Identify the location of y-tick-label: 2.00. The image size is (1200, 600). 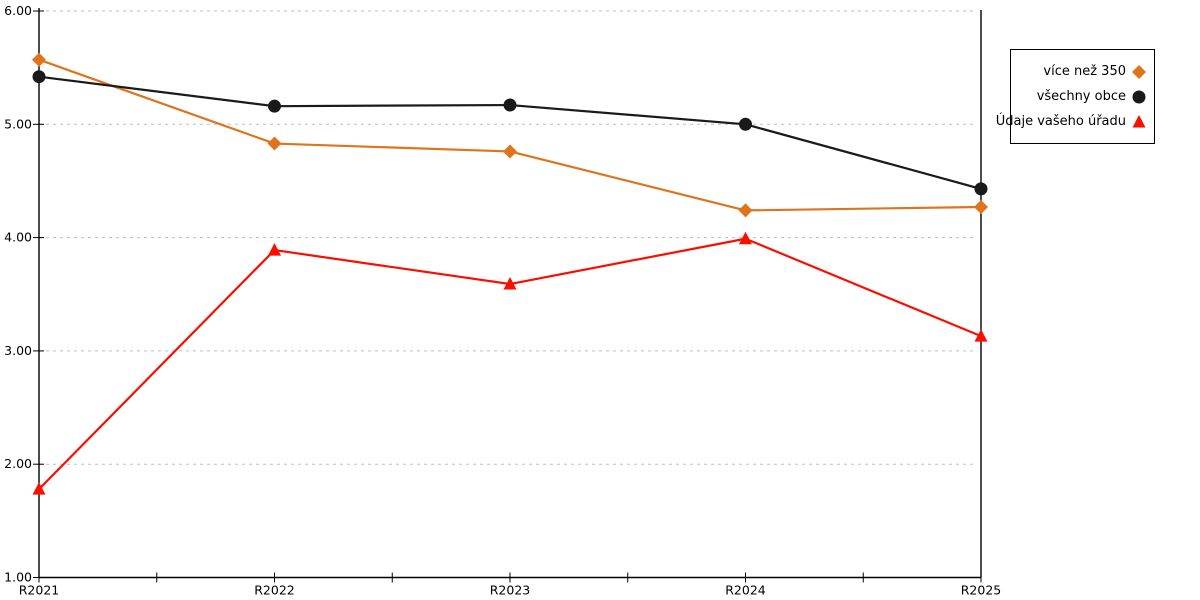
(18, 463).